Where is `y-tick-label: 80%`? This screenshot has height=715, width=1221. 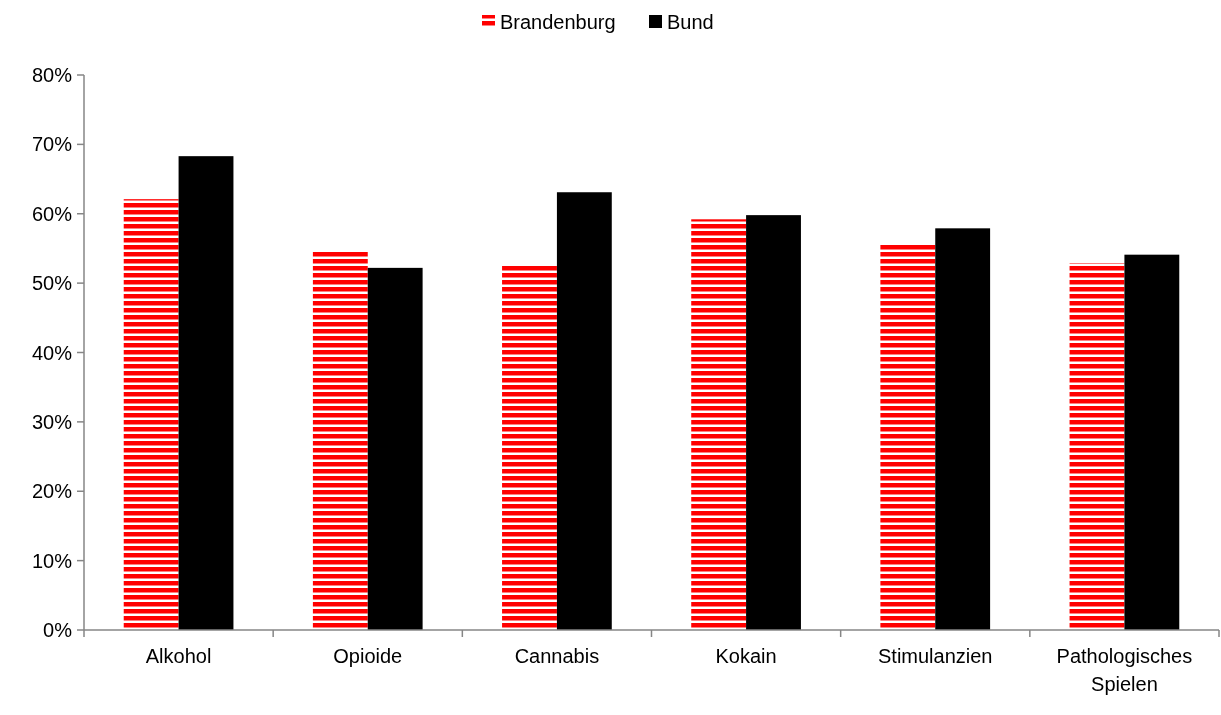 y-tick-label: 80% is located at coordinates (52, 75).